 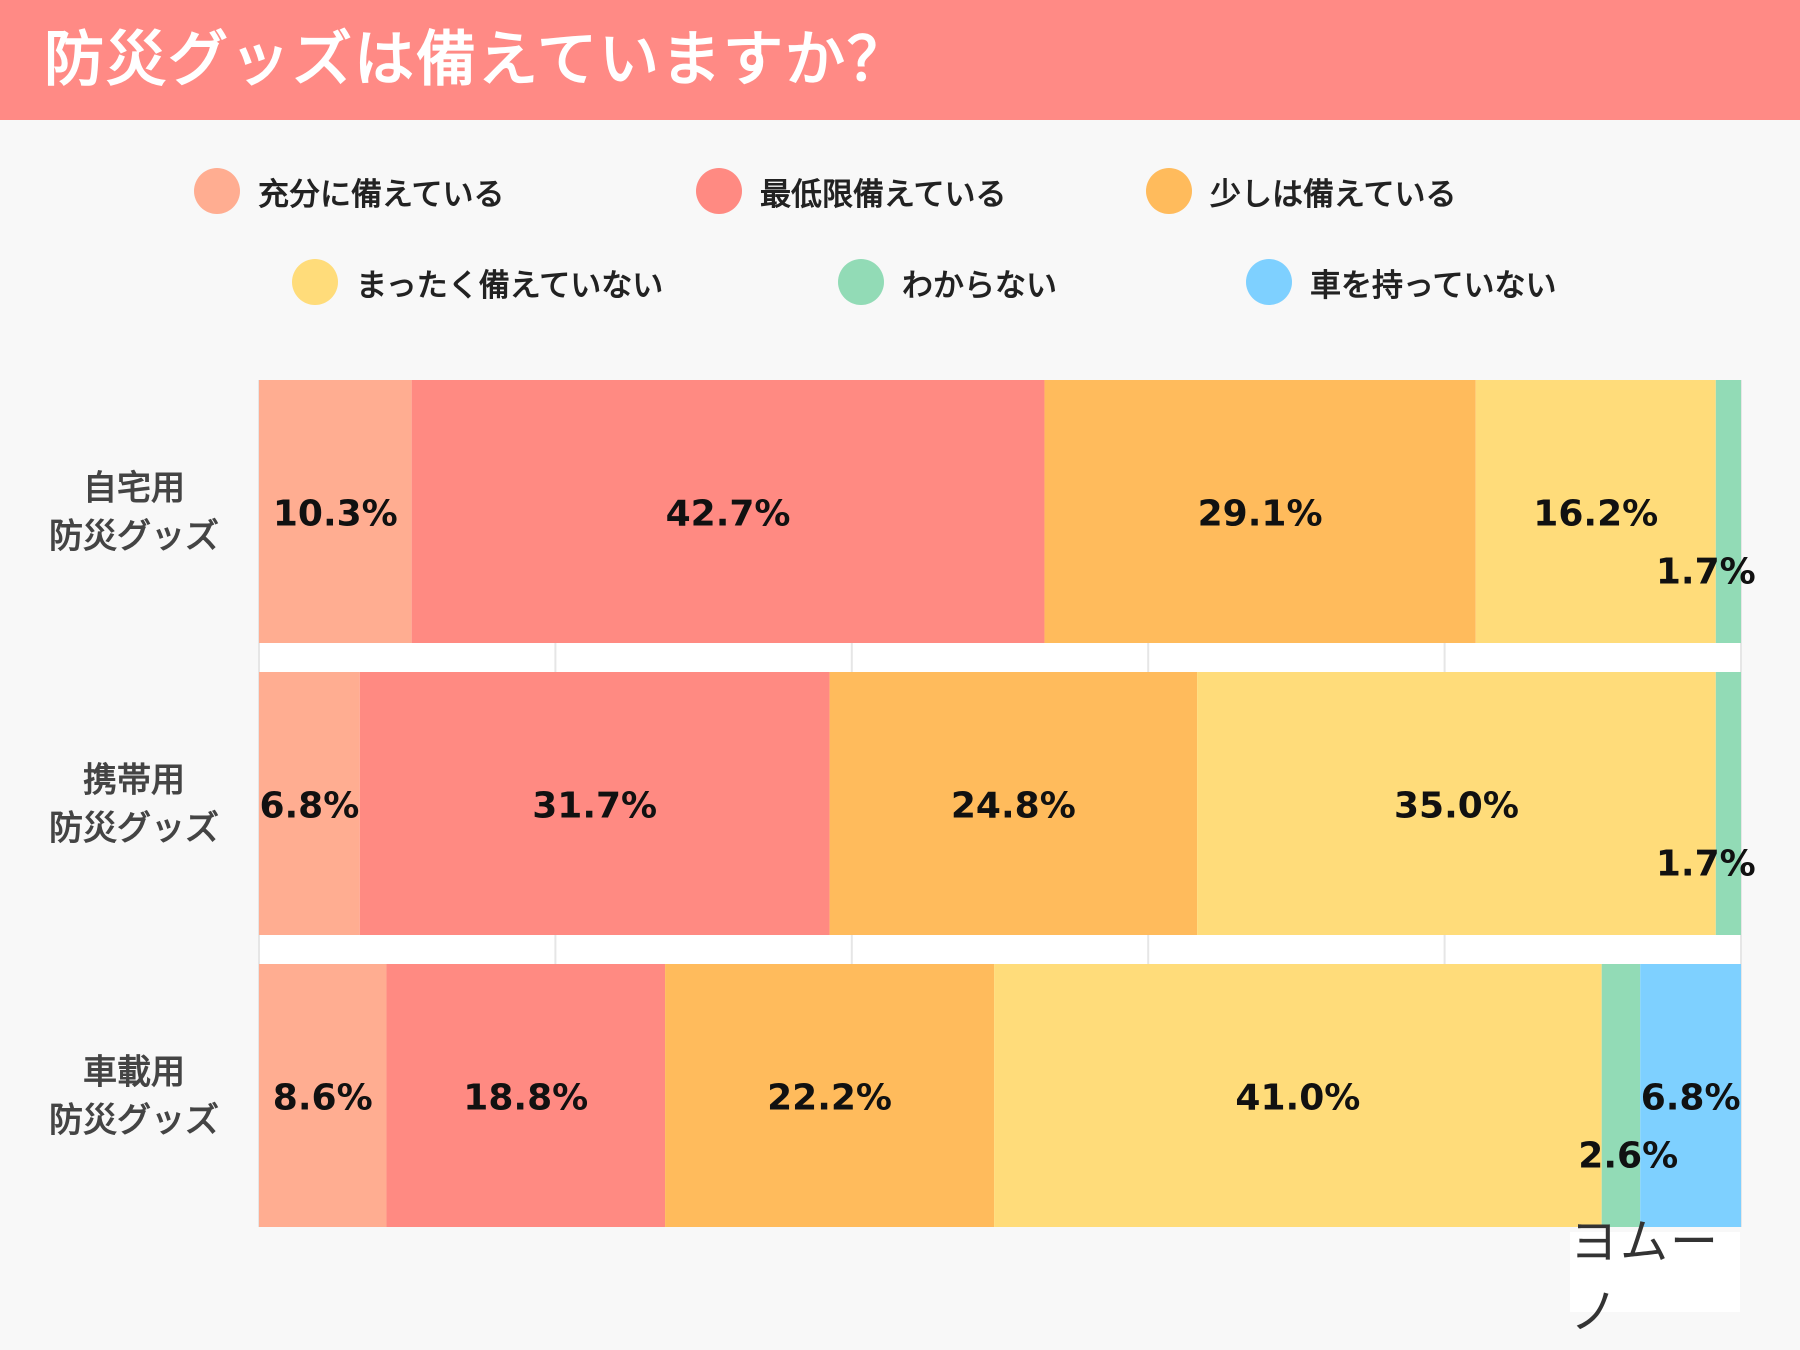 I want to click on data-label: 42.7%, so click(x=728, y=514).